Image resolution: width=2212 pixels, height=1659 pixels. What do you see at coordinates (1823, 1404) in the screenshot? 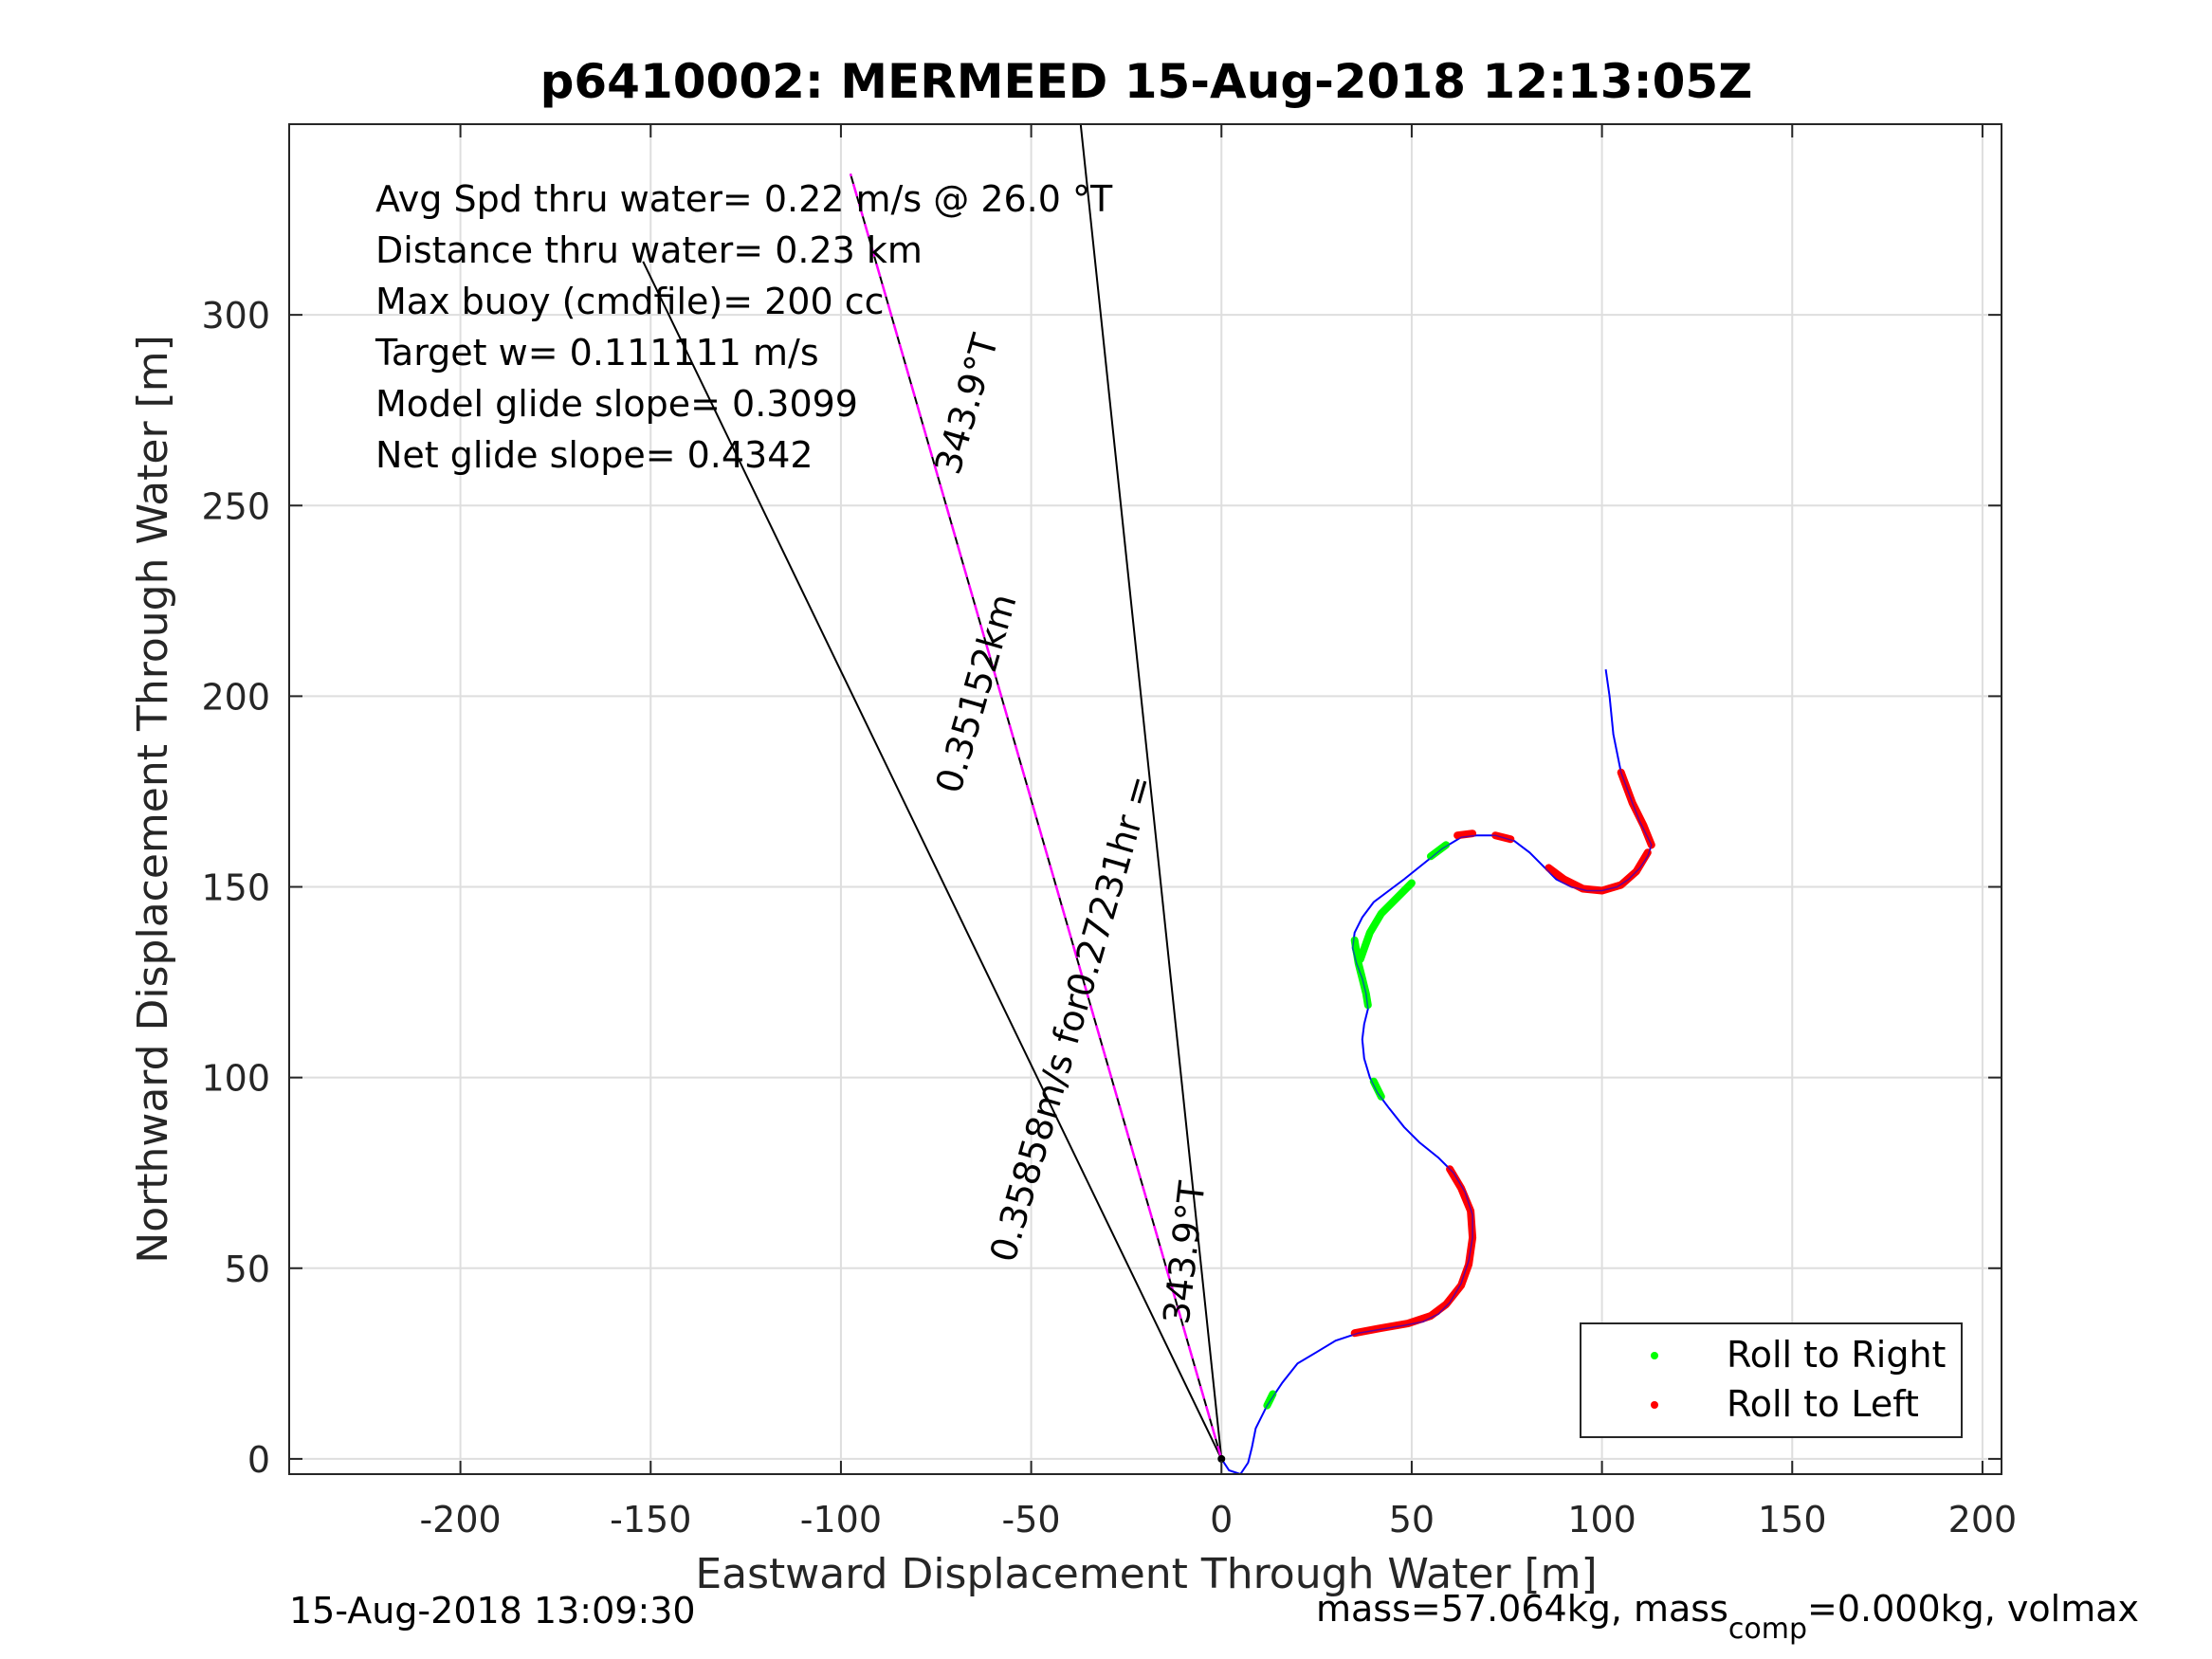
I see `legend-label-roll-left: Roll to Left` at bounding box center [1823, 1404].